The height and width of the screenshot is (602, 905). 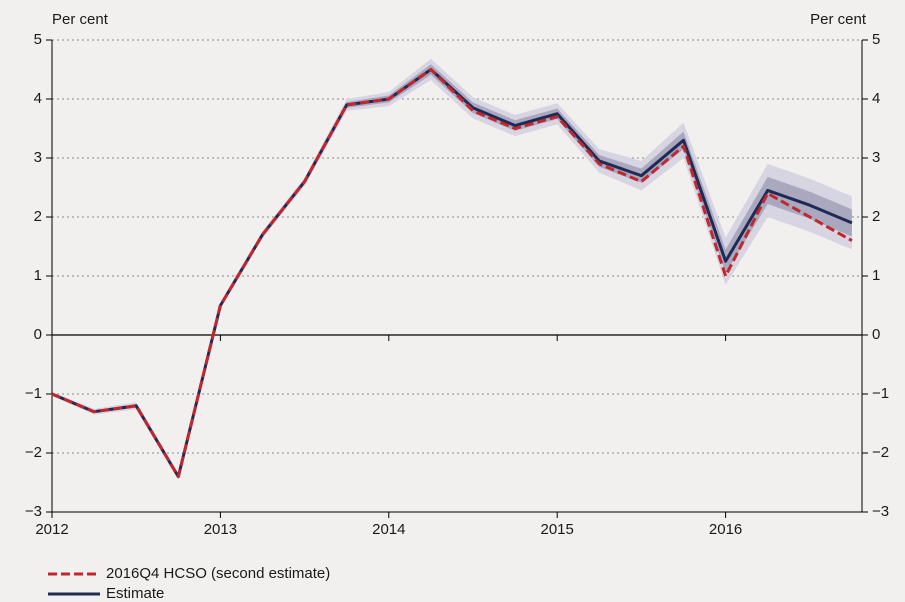 I want to click on legend-label: Estimate, so click(x=135, y=593).